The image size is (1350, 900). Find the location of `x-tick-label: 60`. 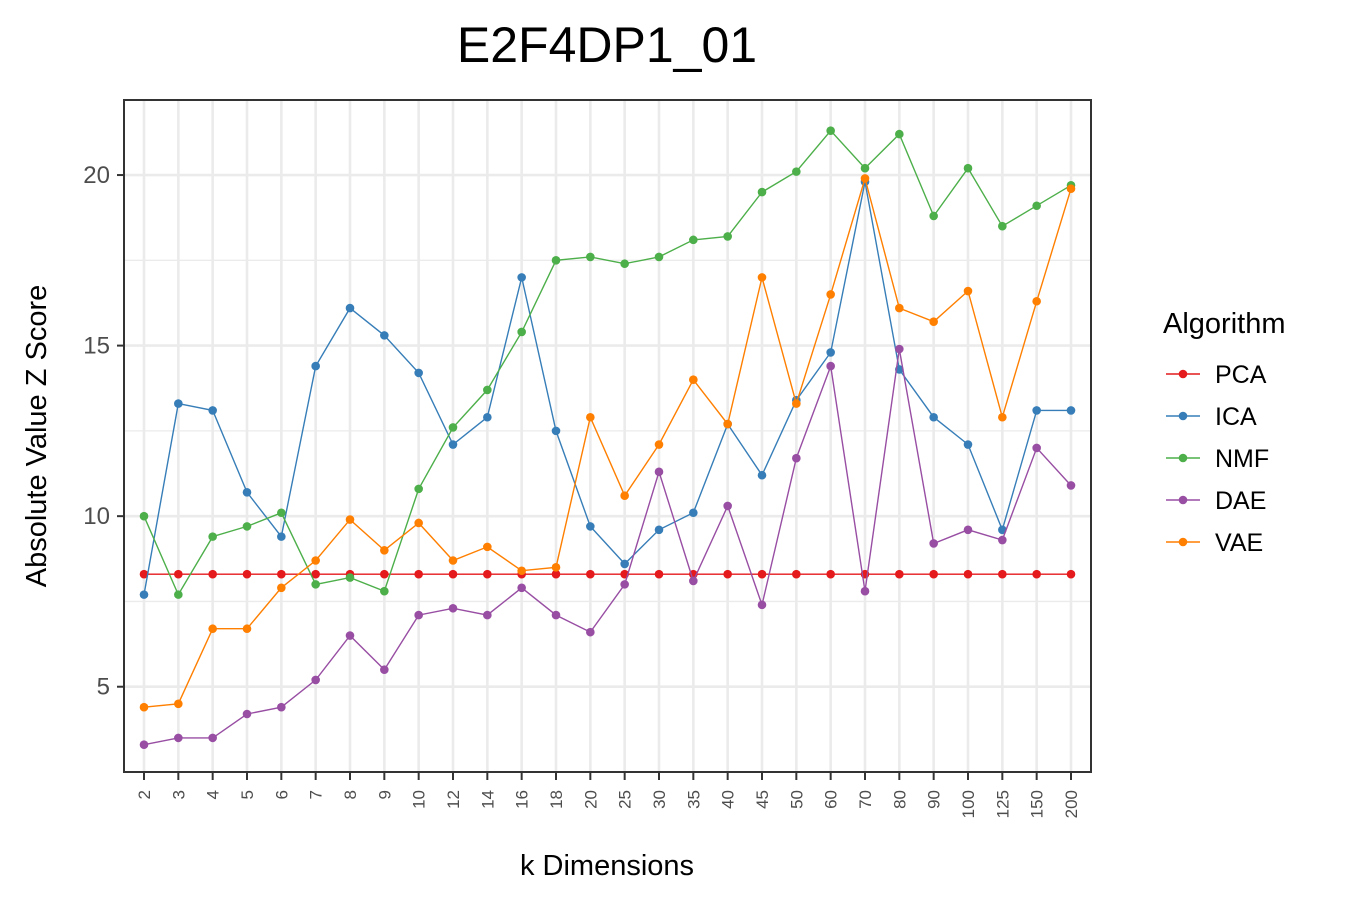

x-tick-label: 60 is located at coordinates (831, 799).